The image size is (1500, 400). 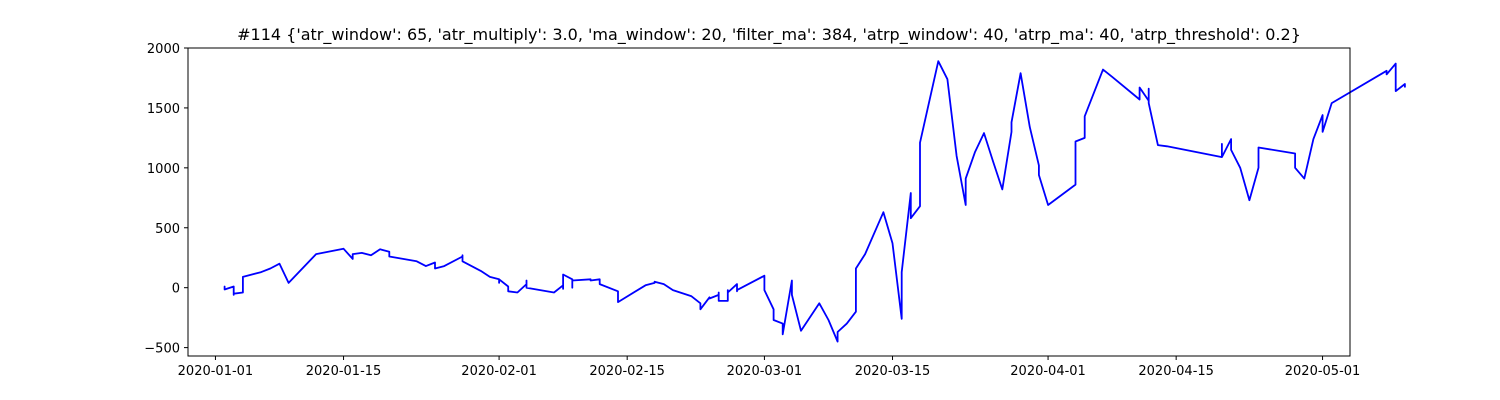 What do you see at coordinates (163, 169) in the screenshot?
I see `y-tick-label: 1000` at bounding box center [163, 169].